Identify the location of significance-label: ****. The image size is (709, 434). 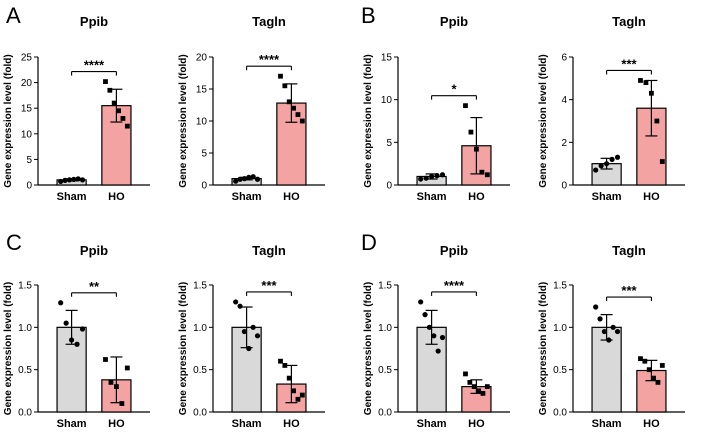
(269, 59).